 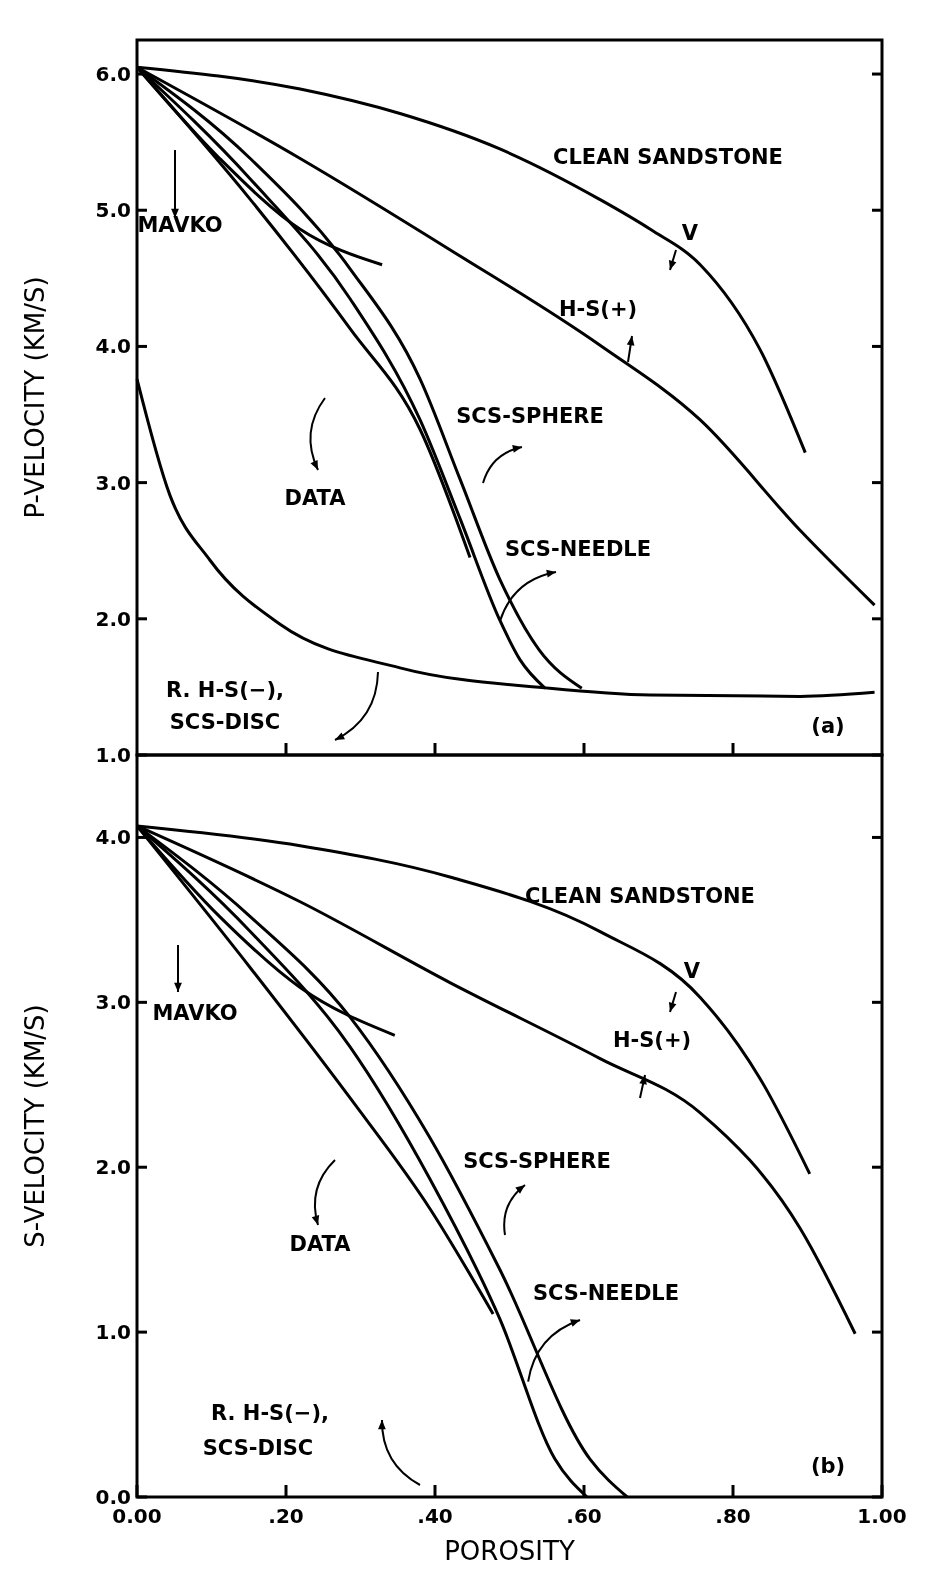 What do you see at coordinates (435, 1516) in the screenshot?
I see `x-tick-label: .40` at bounding box center [435, 1516].